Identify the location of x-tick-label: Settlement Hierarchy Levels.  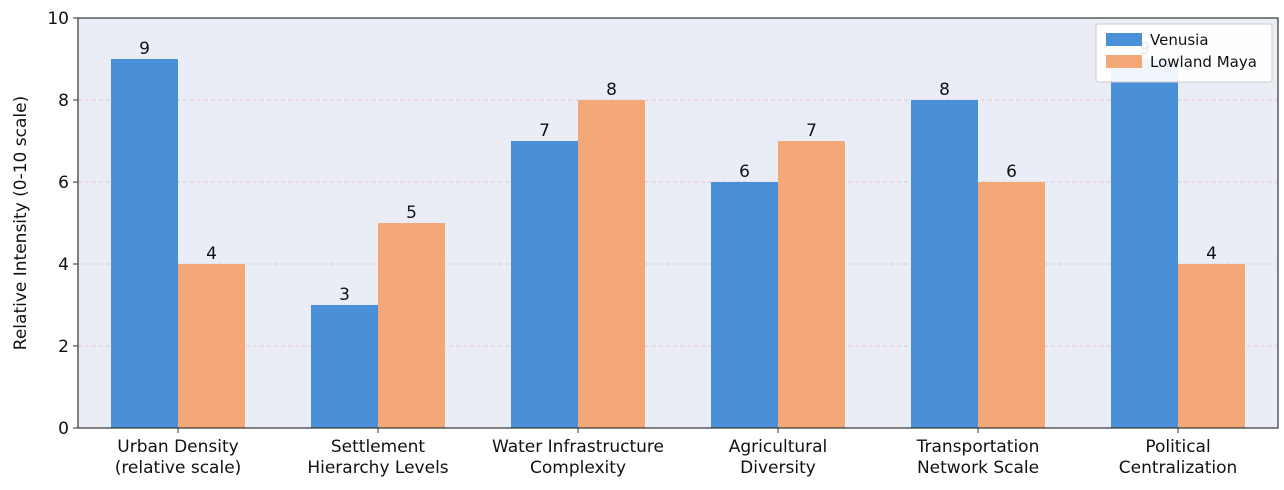
(377, 457).